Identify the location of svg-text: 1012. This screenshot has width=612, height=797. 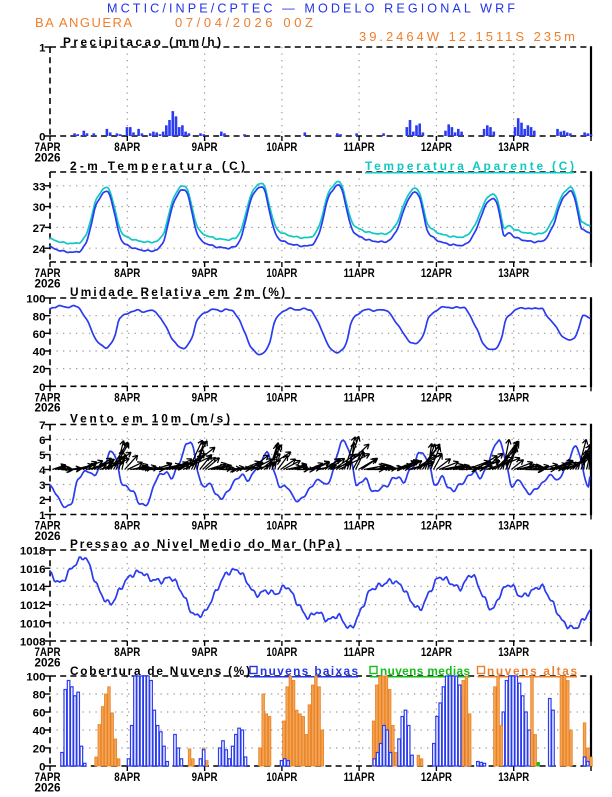
(33, 606).